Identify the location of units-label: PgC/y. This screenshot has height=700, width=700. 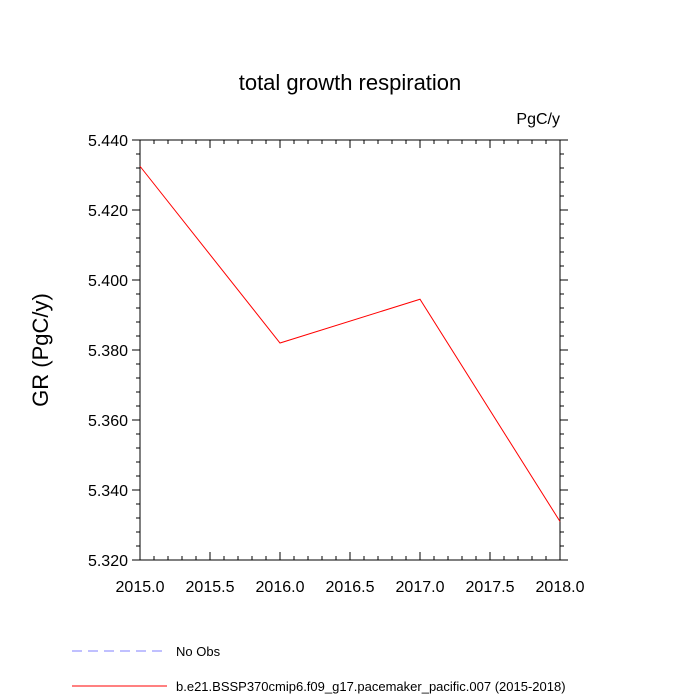
(538, 119).